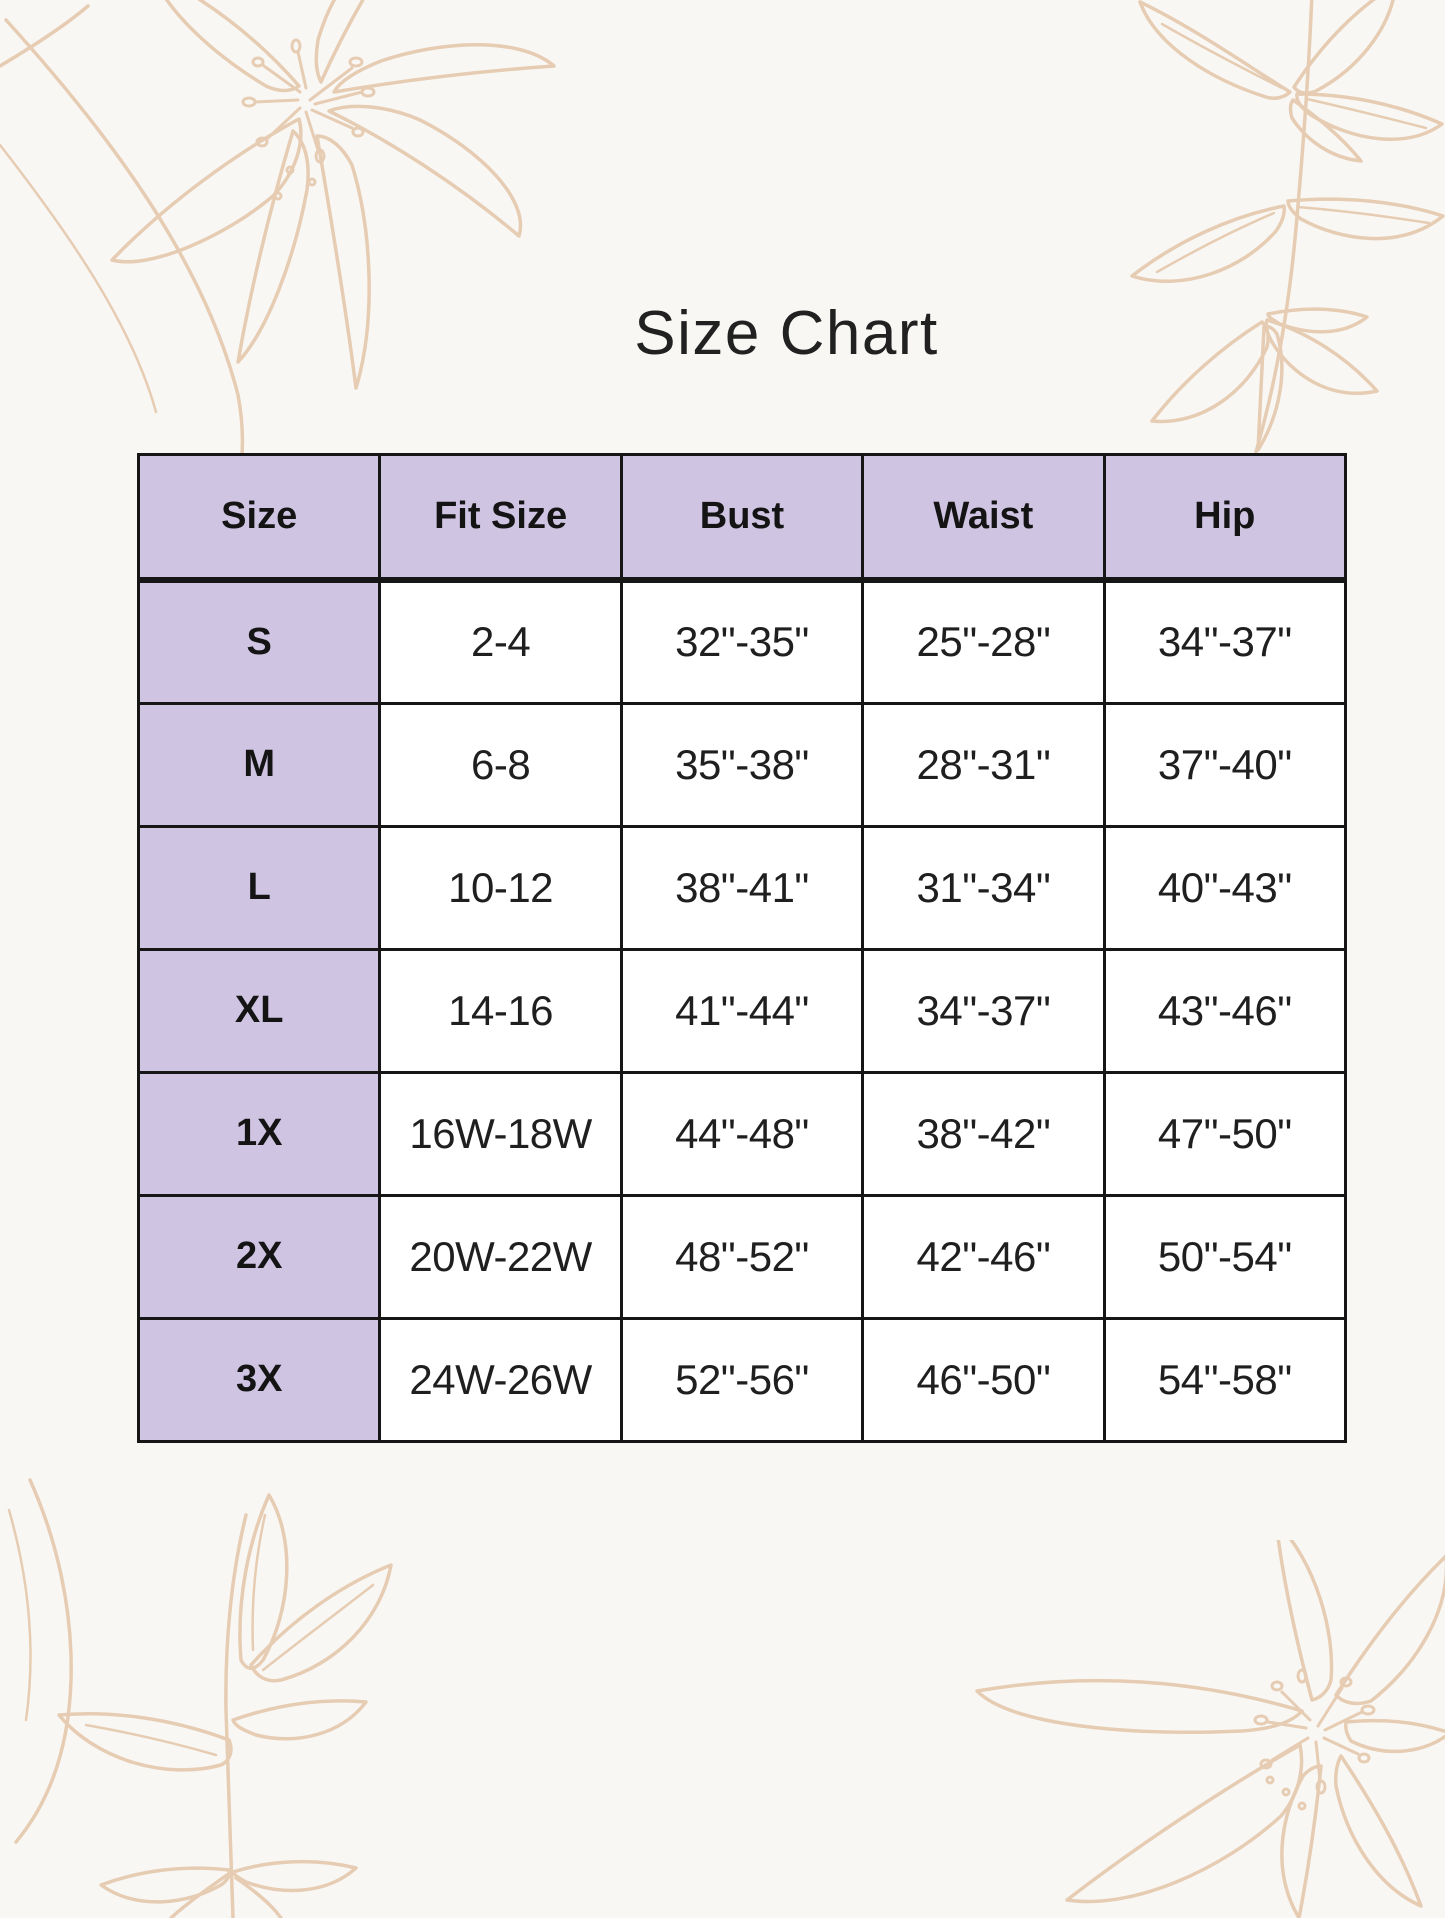 This screenshot has width=1445, height=1918. What do you see at coordinates (500, 1010) in the screenshot?
I see `cell-fit-size: 14-16` at bounding box center [500, 1010].